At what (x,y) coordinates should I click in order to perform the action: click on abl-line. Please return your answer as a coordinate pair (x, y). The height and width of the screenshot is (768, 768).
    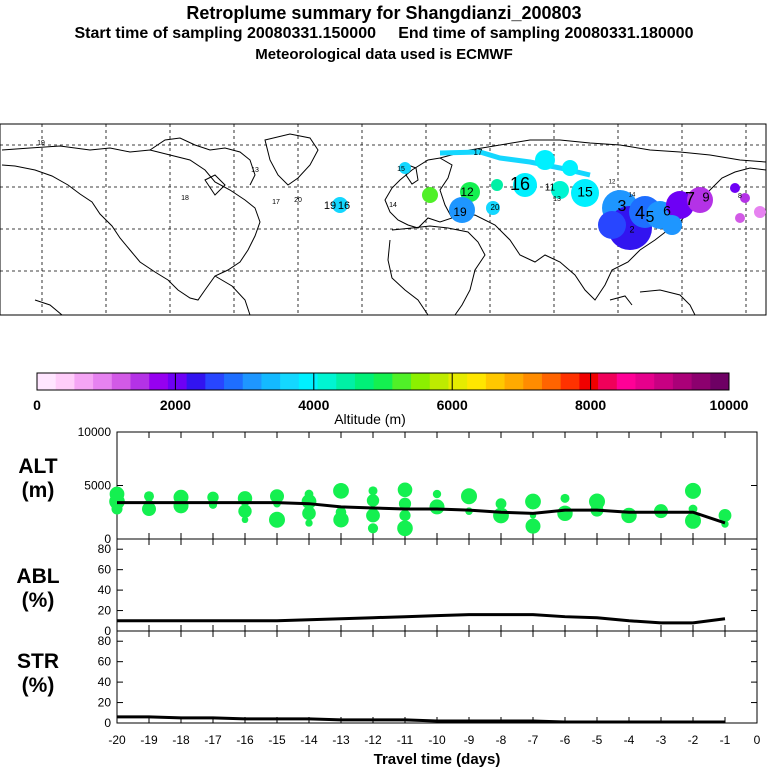
    Looking at the image, I should click on (421, 619).